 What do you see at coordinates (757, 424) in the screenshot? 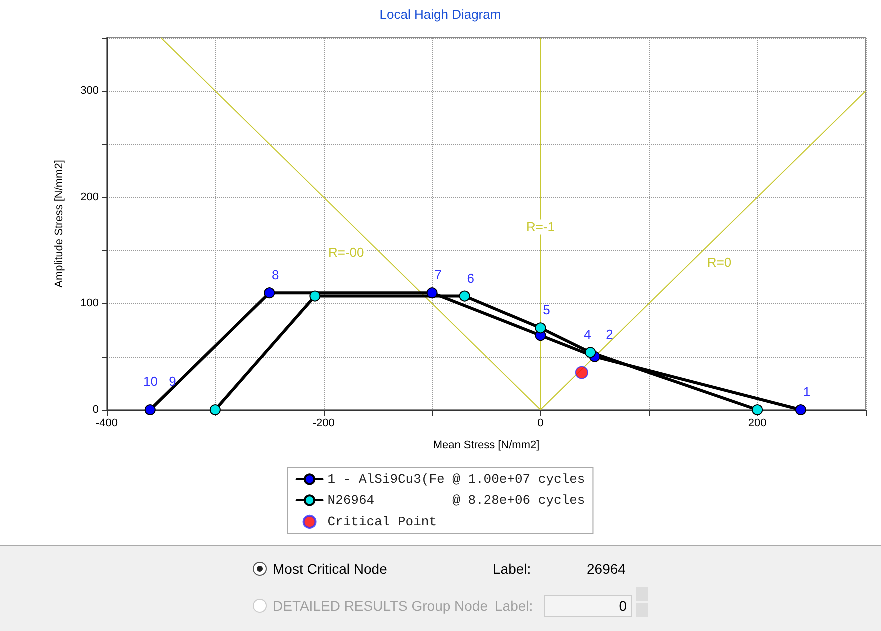
I see `x-tick-label: 200` at bounding box center [757, 424].